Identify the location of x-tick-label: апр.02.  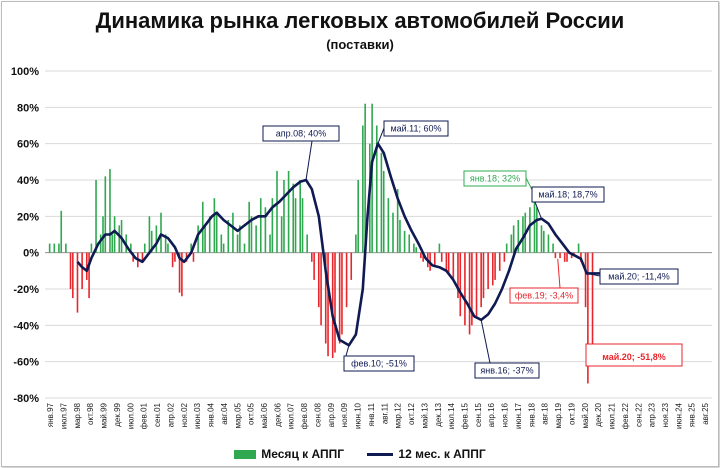
(170, 414).